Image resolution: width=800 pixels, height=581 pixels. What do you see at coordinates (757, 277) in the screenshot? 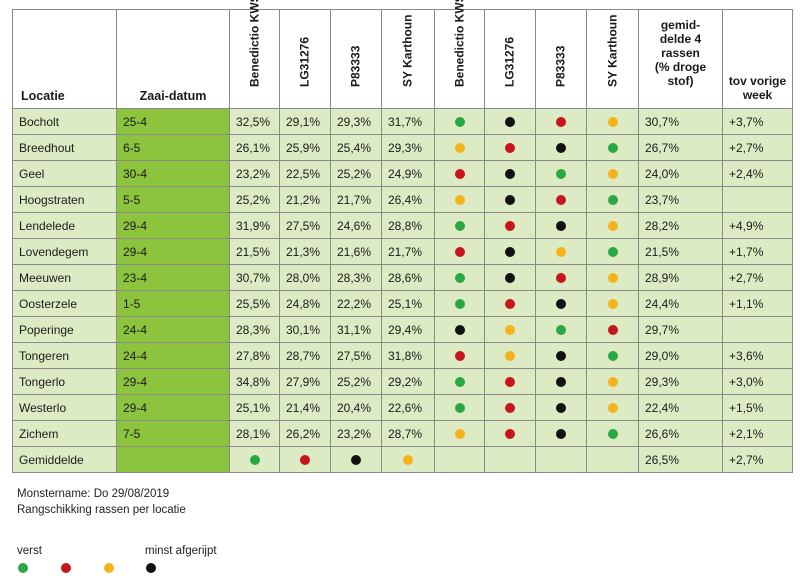
I see `prev-week-cell: +2,7%` at bounding box center [757, 277].